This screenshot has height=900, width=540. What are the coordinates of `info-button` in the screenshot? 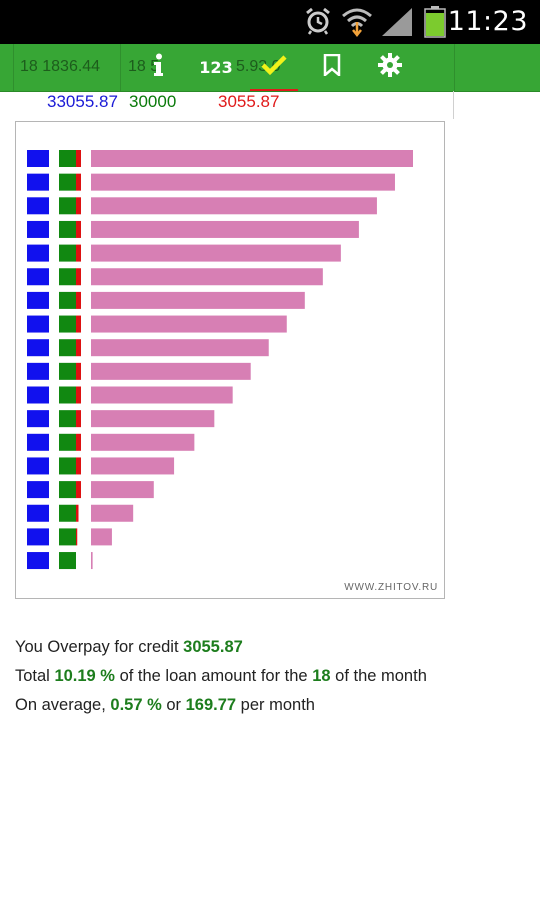 It's located at (158, 67).